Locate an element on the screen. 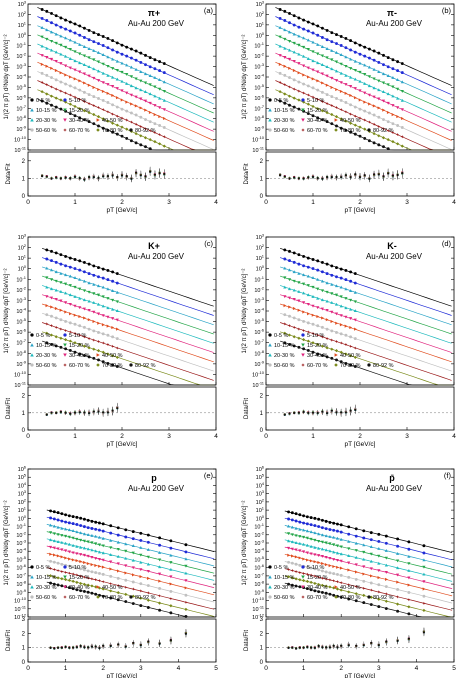 This screenshot has height=678, width=474. y-tick-exponent: -2 is located at coordinates (262, 532).